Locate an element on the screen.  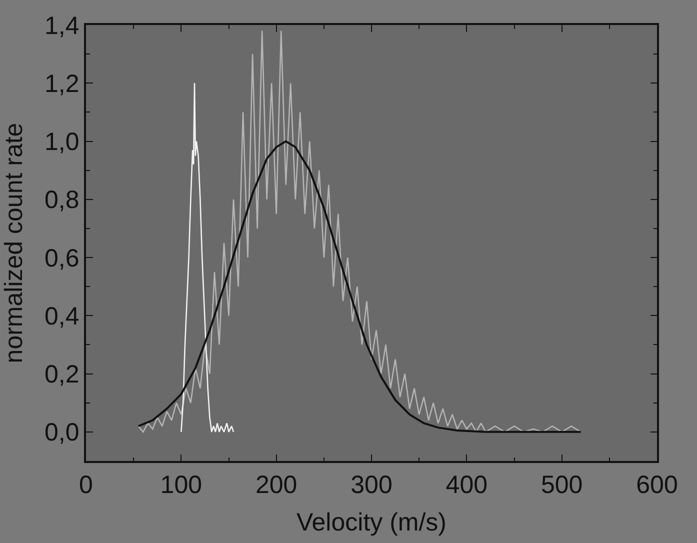
y-tick-label: 0,8 is located at coordinates (62, 200).